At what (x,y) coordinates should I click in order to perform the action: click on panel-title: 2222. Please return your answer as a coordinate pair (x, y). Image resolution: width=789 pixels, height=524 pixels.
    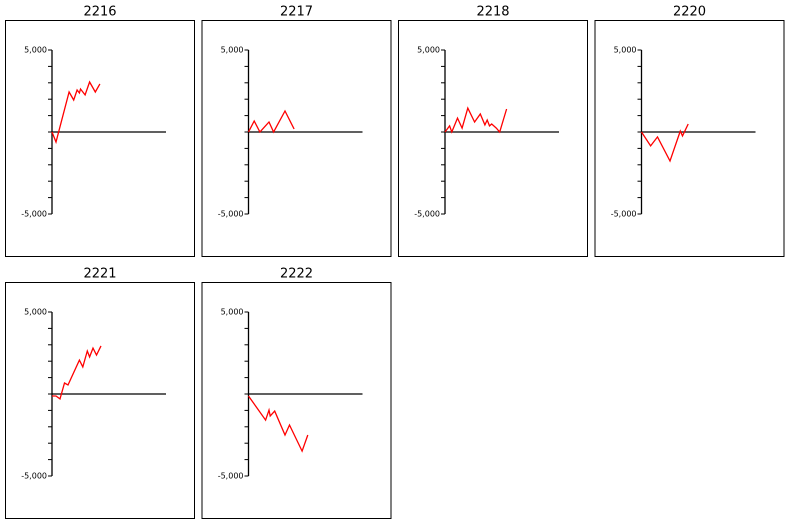
    Looking at the image, I should click on (296, 274).